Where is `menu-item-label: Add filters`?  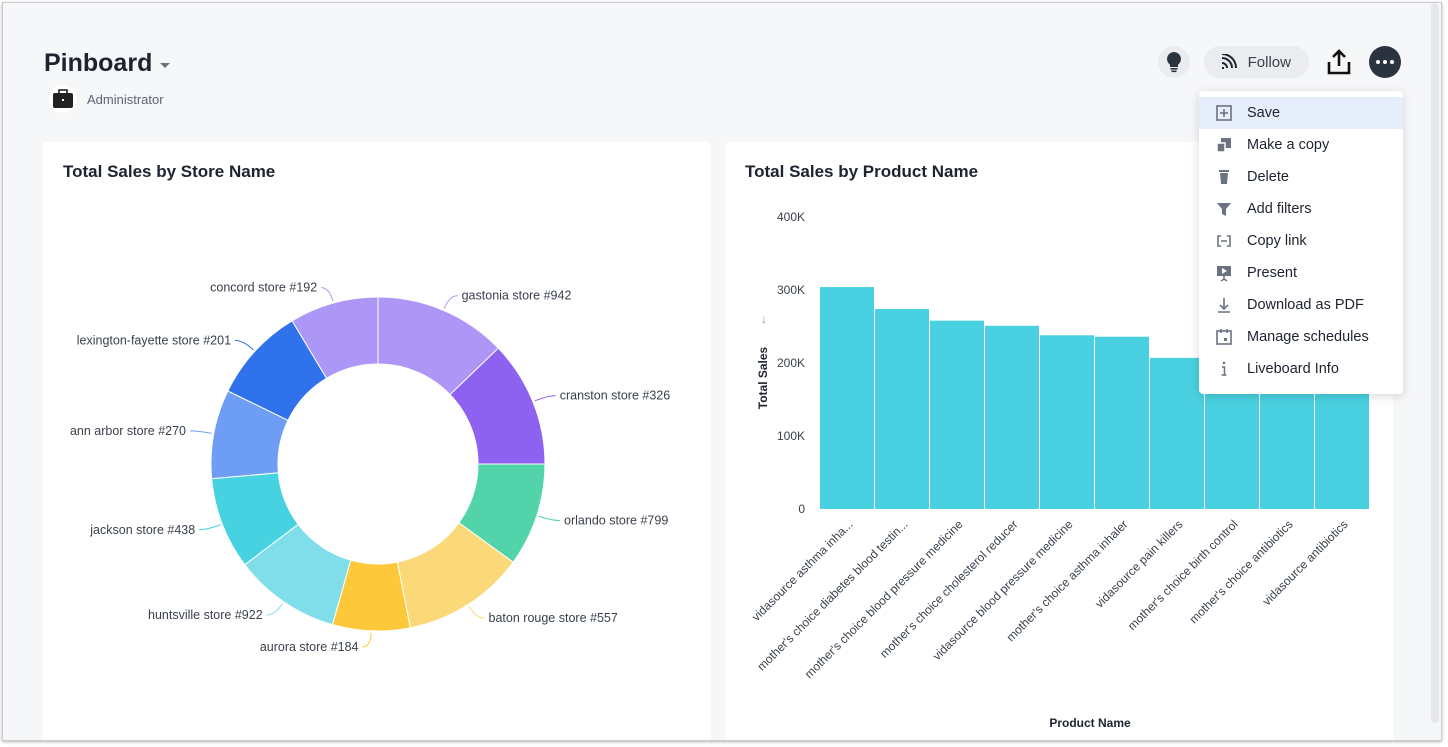 menu-item-label: Add filters is located at coordinates (1279, 209).